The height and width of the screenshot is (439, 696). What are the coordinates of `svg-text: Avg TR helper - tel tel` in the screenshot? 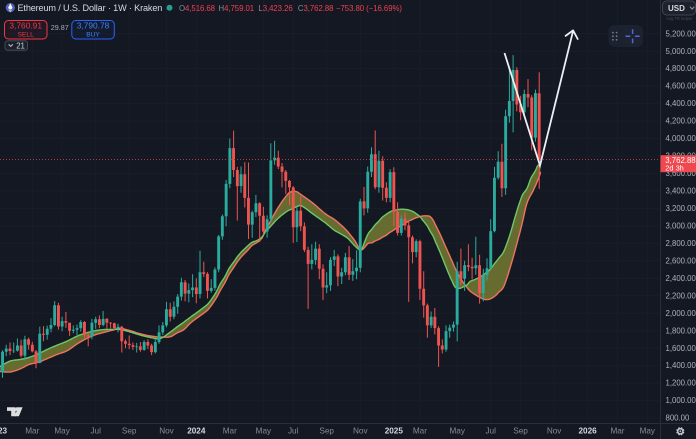 It's located at (681, 18).